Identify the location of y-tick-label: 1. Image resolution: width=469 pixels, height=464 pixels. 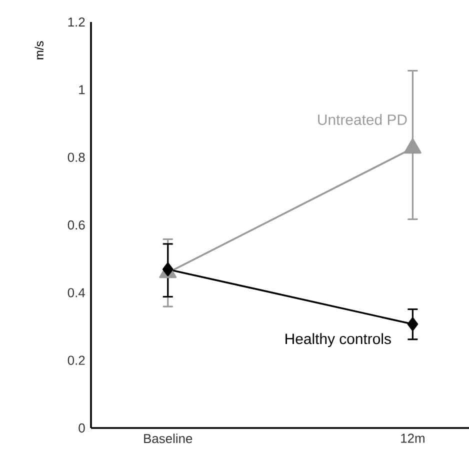
(82, 89).